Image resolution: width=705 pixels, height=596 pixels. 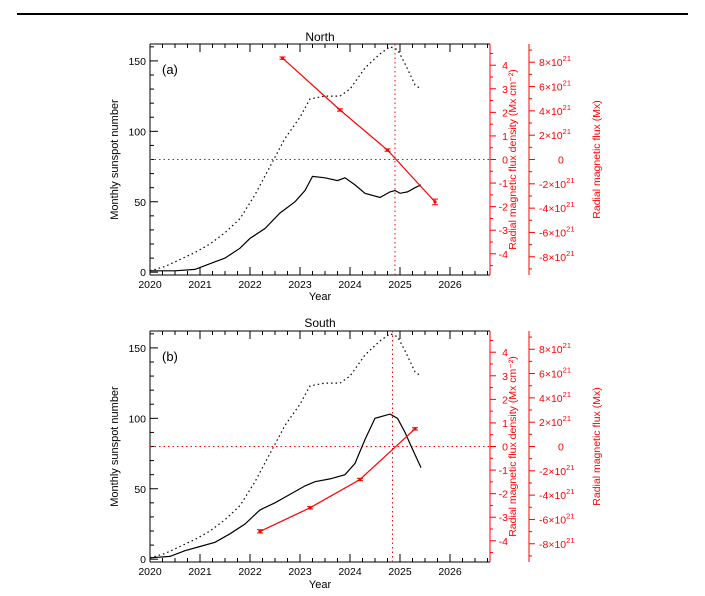 I want to click on panel-label: (a), so click(x=170, y=69).